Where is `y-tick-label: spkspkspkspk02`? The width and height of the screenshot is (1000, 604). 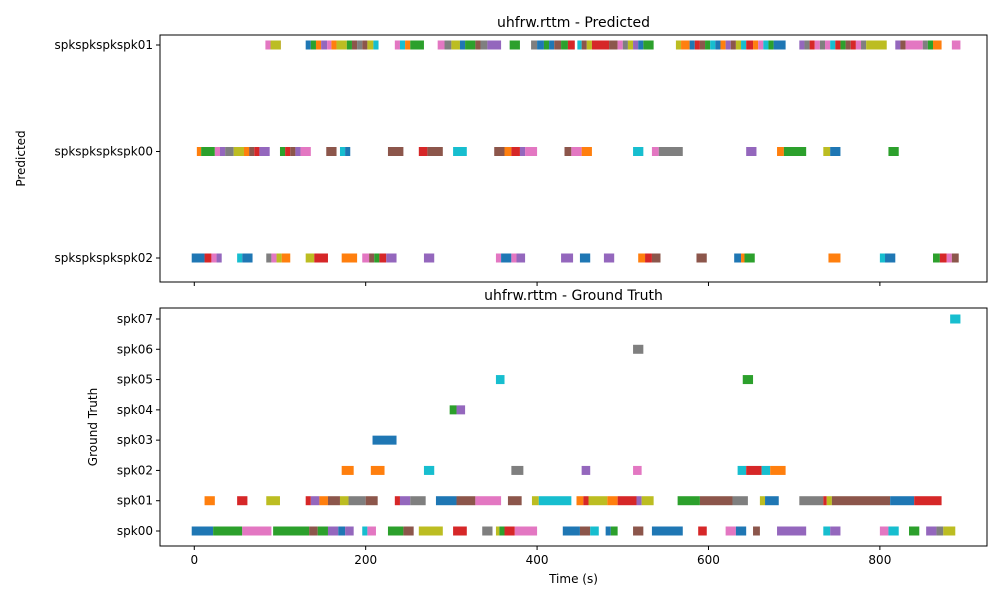
y-tick-label: spkspkspkspk02 is located at coordinates (103, 258).